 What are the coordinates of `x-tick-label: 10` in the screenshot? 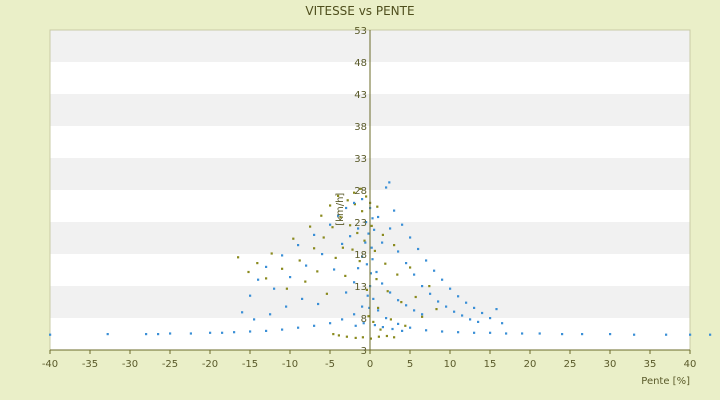 It's located at (450, 364).